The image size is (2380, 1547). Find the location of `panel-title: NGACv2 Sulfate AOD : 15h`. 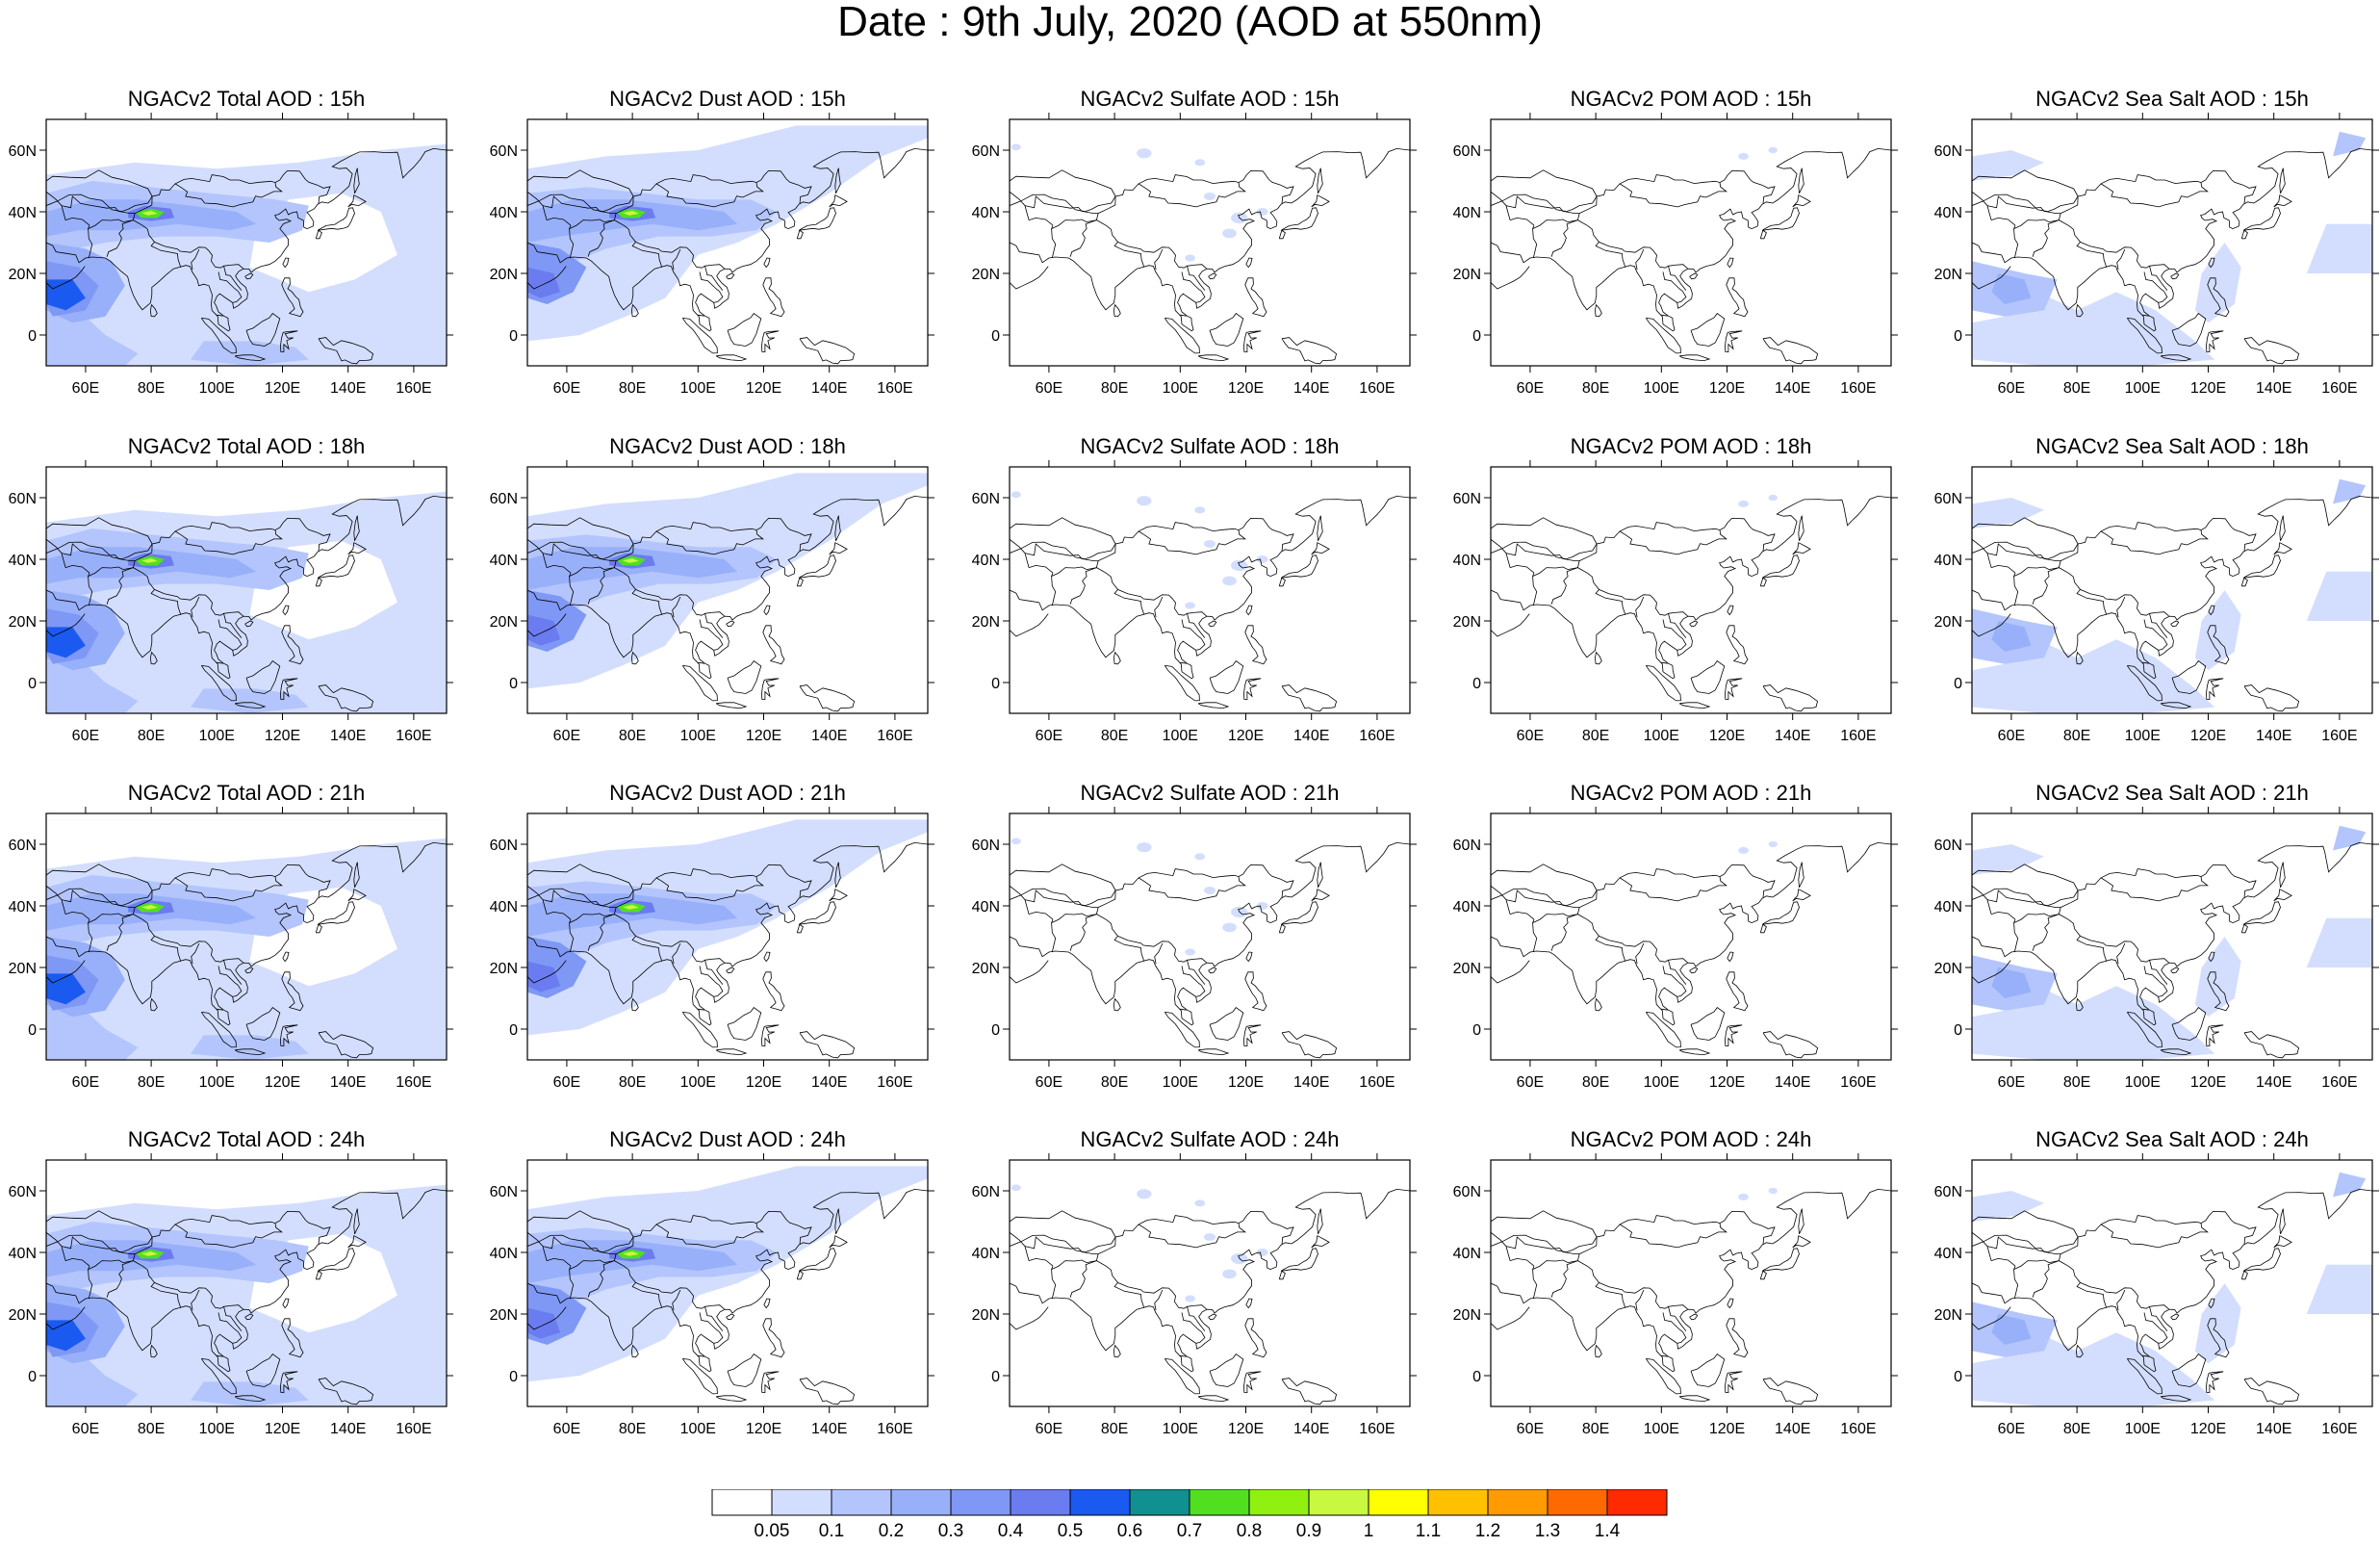

panel-title: NGACv2 Sulfate AOD : 15h is located at coordinates (1210, 99).